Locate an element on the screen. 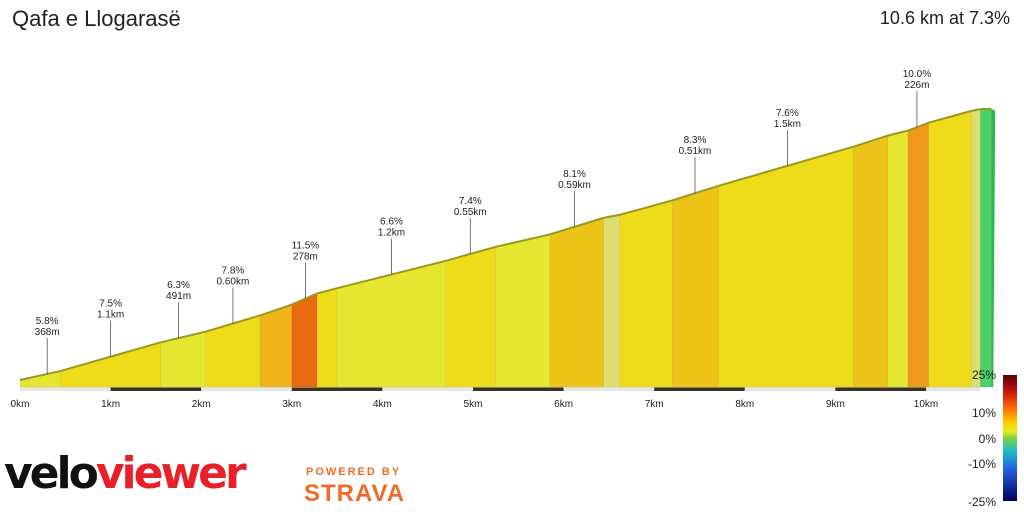 This screenshot has width=1024, height=512. annotation-length-label: 0.51km is located at coordinates (695, 151).